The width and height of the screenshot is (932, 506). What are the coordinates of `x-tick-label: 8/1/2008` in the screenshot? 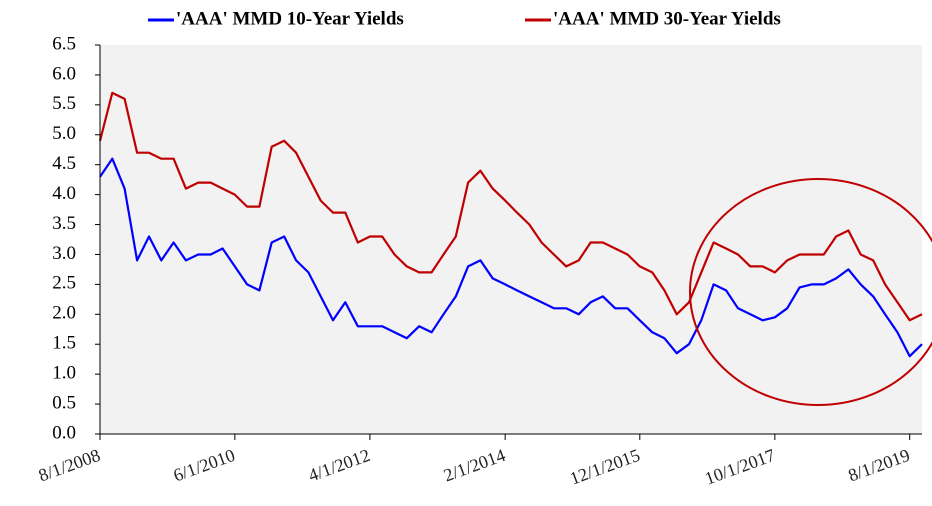 It's located at (69, 465).